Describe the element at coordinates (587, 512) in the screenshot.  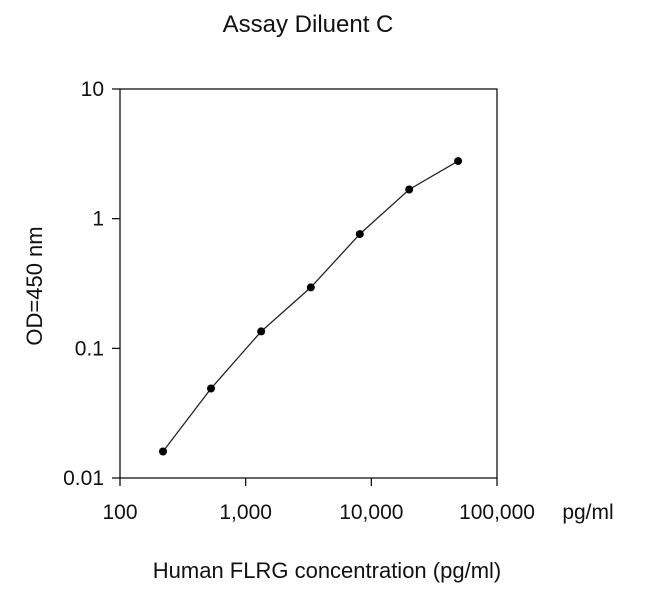
I see `x-unit-label: pg/ml` at that location.